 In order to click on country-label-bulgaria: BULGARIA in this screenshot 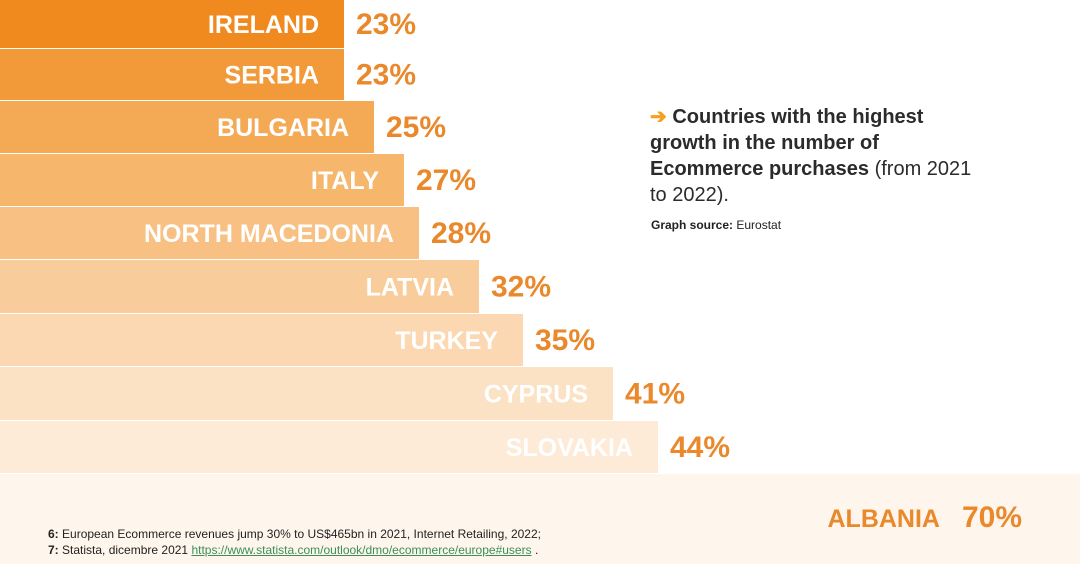, I will do `click(283, 128)`.